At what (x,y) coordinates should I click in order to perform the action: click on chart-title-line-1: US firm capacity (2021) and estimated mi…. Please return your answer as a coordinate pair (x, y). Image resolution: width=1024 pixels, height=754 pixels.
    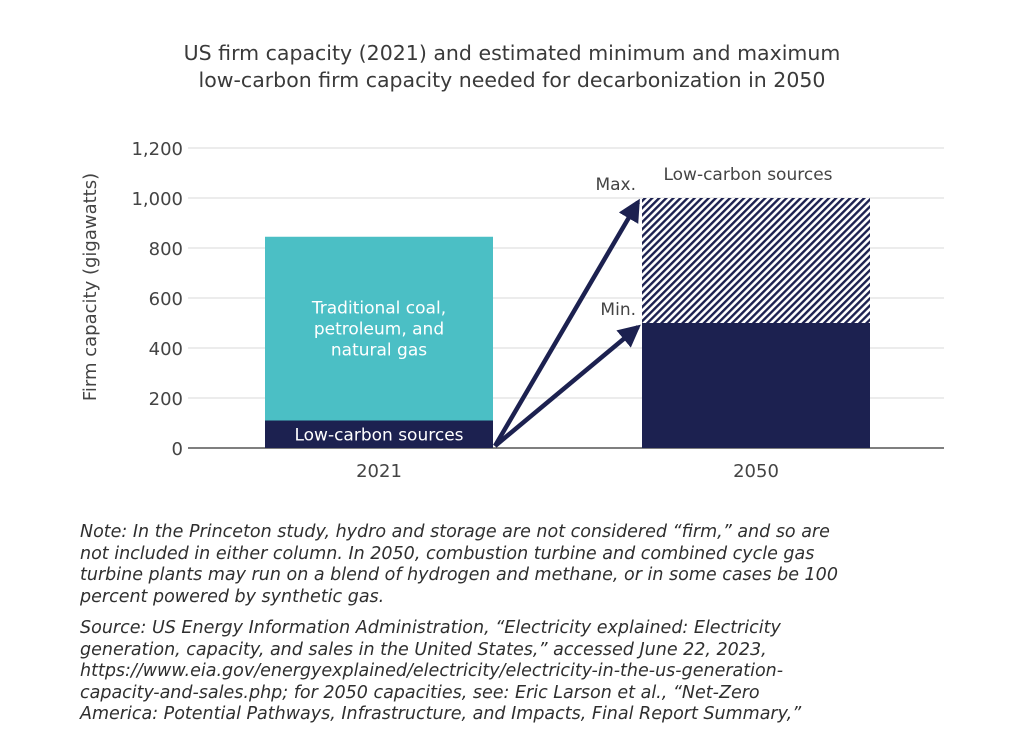
    Looking at the image, I should click on (512, 53).